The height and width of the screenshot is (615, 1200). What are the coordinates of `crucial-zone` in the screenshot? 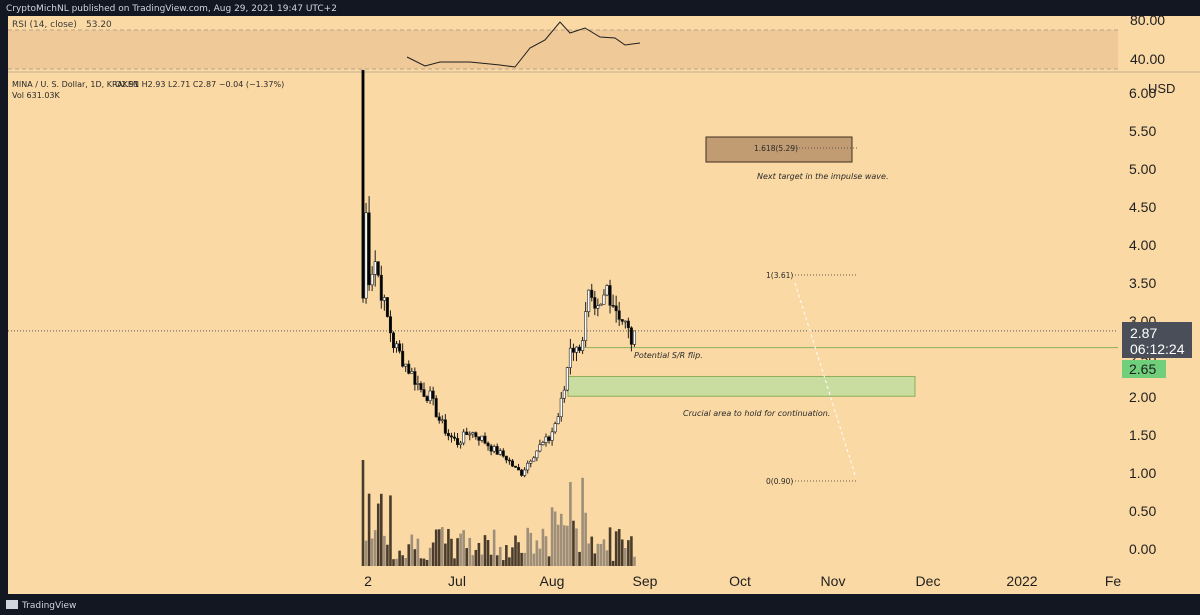 It's located at (741, 386).